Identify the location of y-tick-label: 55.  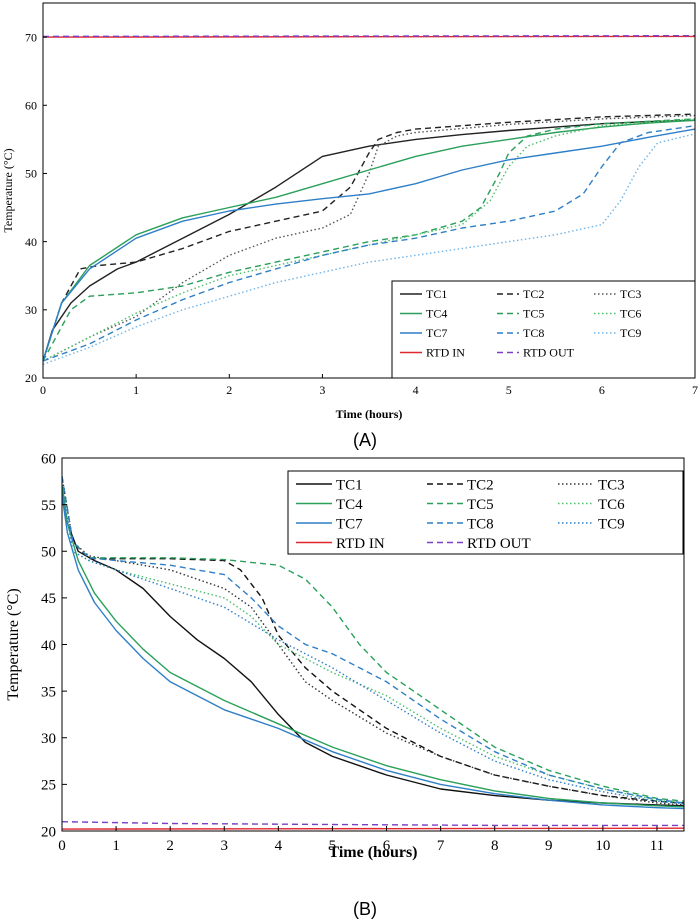
(48, 506).